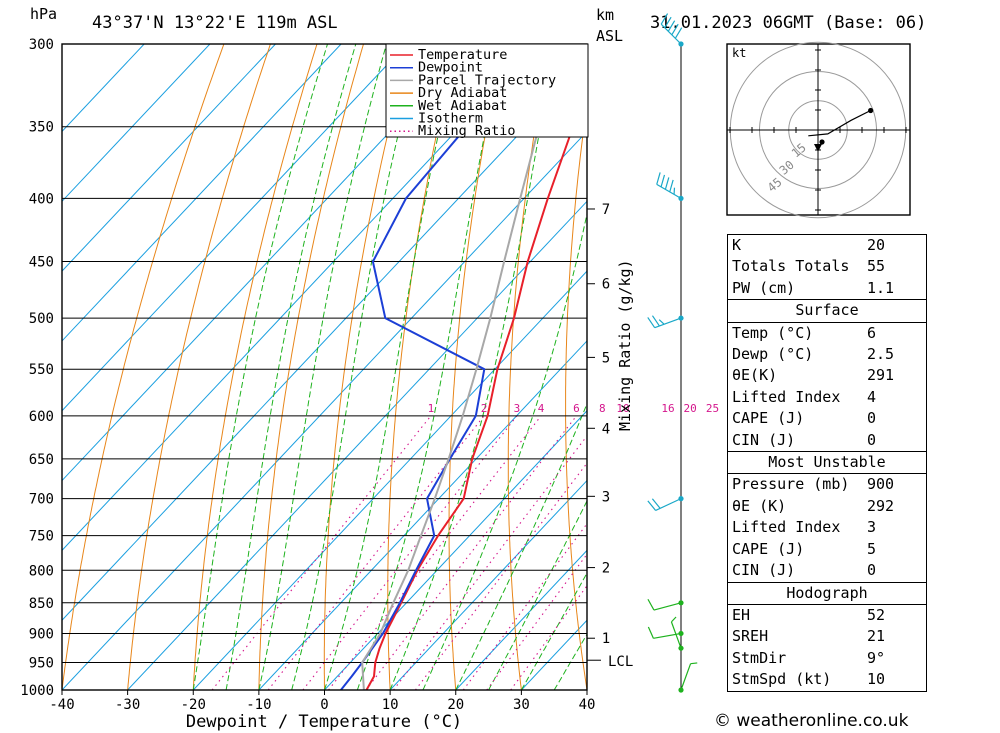 The image size is (1000, 733). I want to click on section-title: Hodograph, so click(827, 593).